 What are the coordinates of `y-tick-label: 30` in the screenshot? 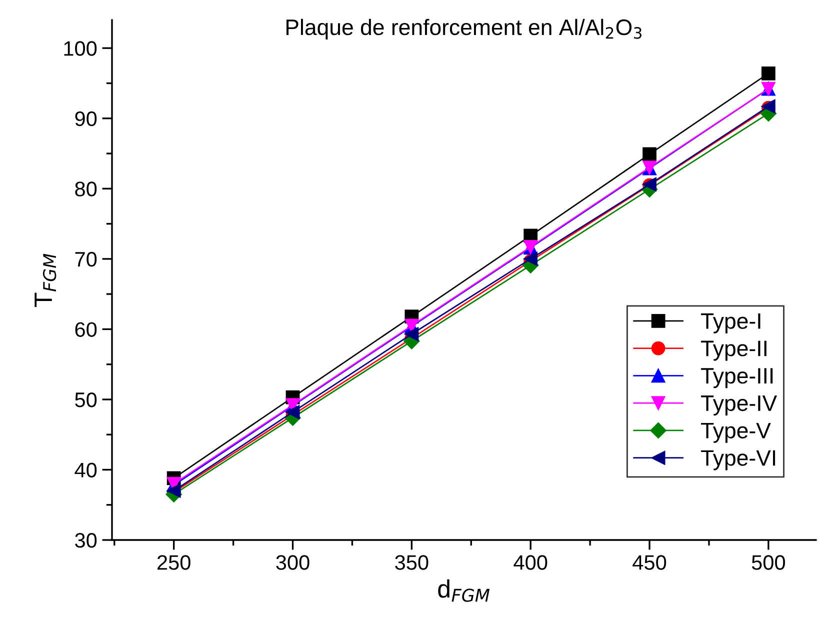 It's located at (86, 540).